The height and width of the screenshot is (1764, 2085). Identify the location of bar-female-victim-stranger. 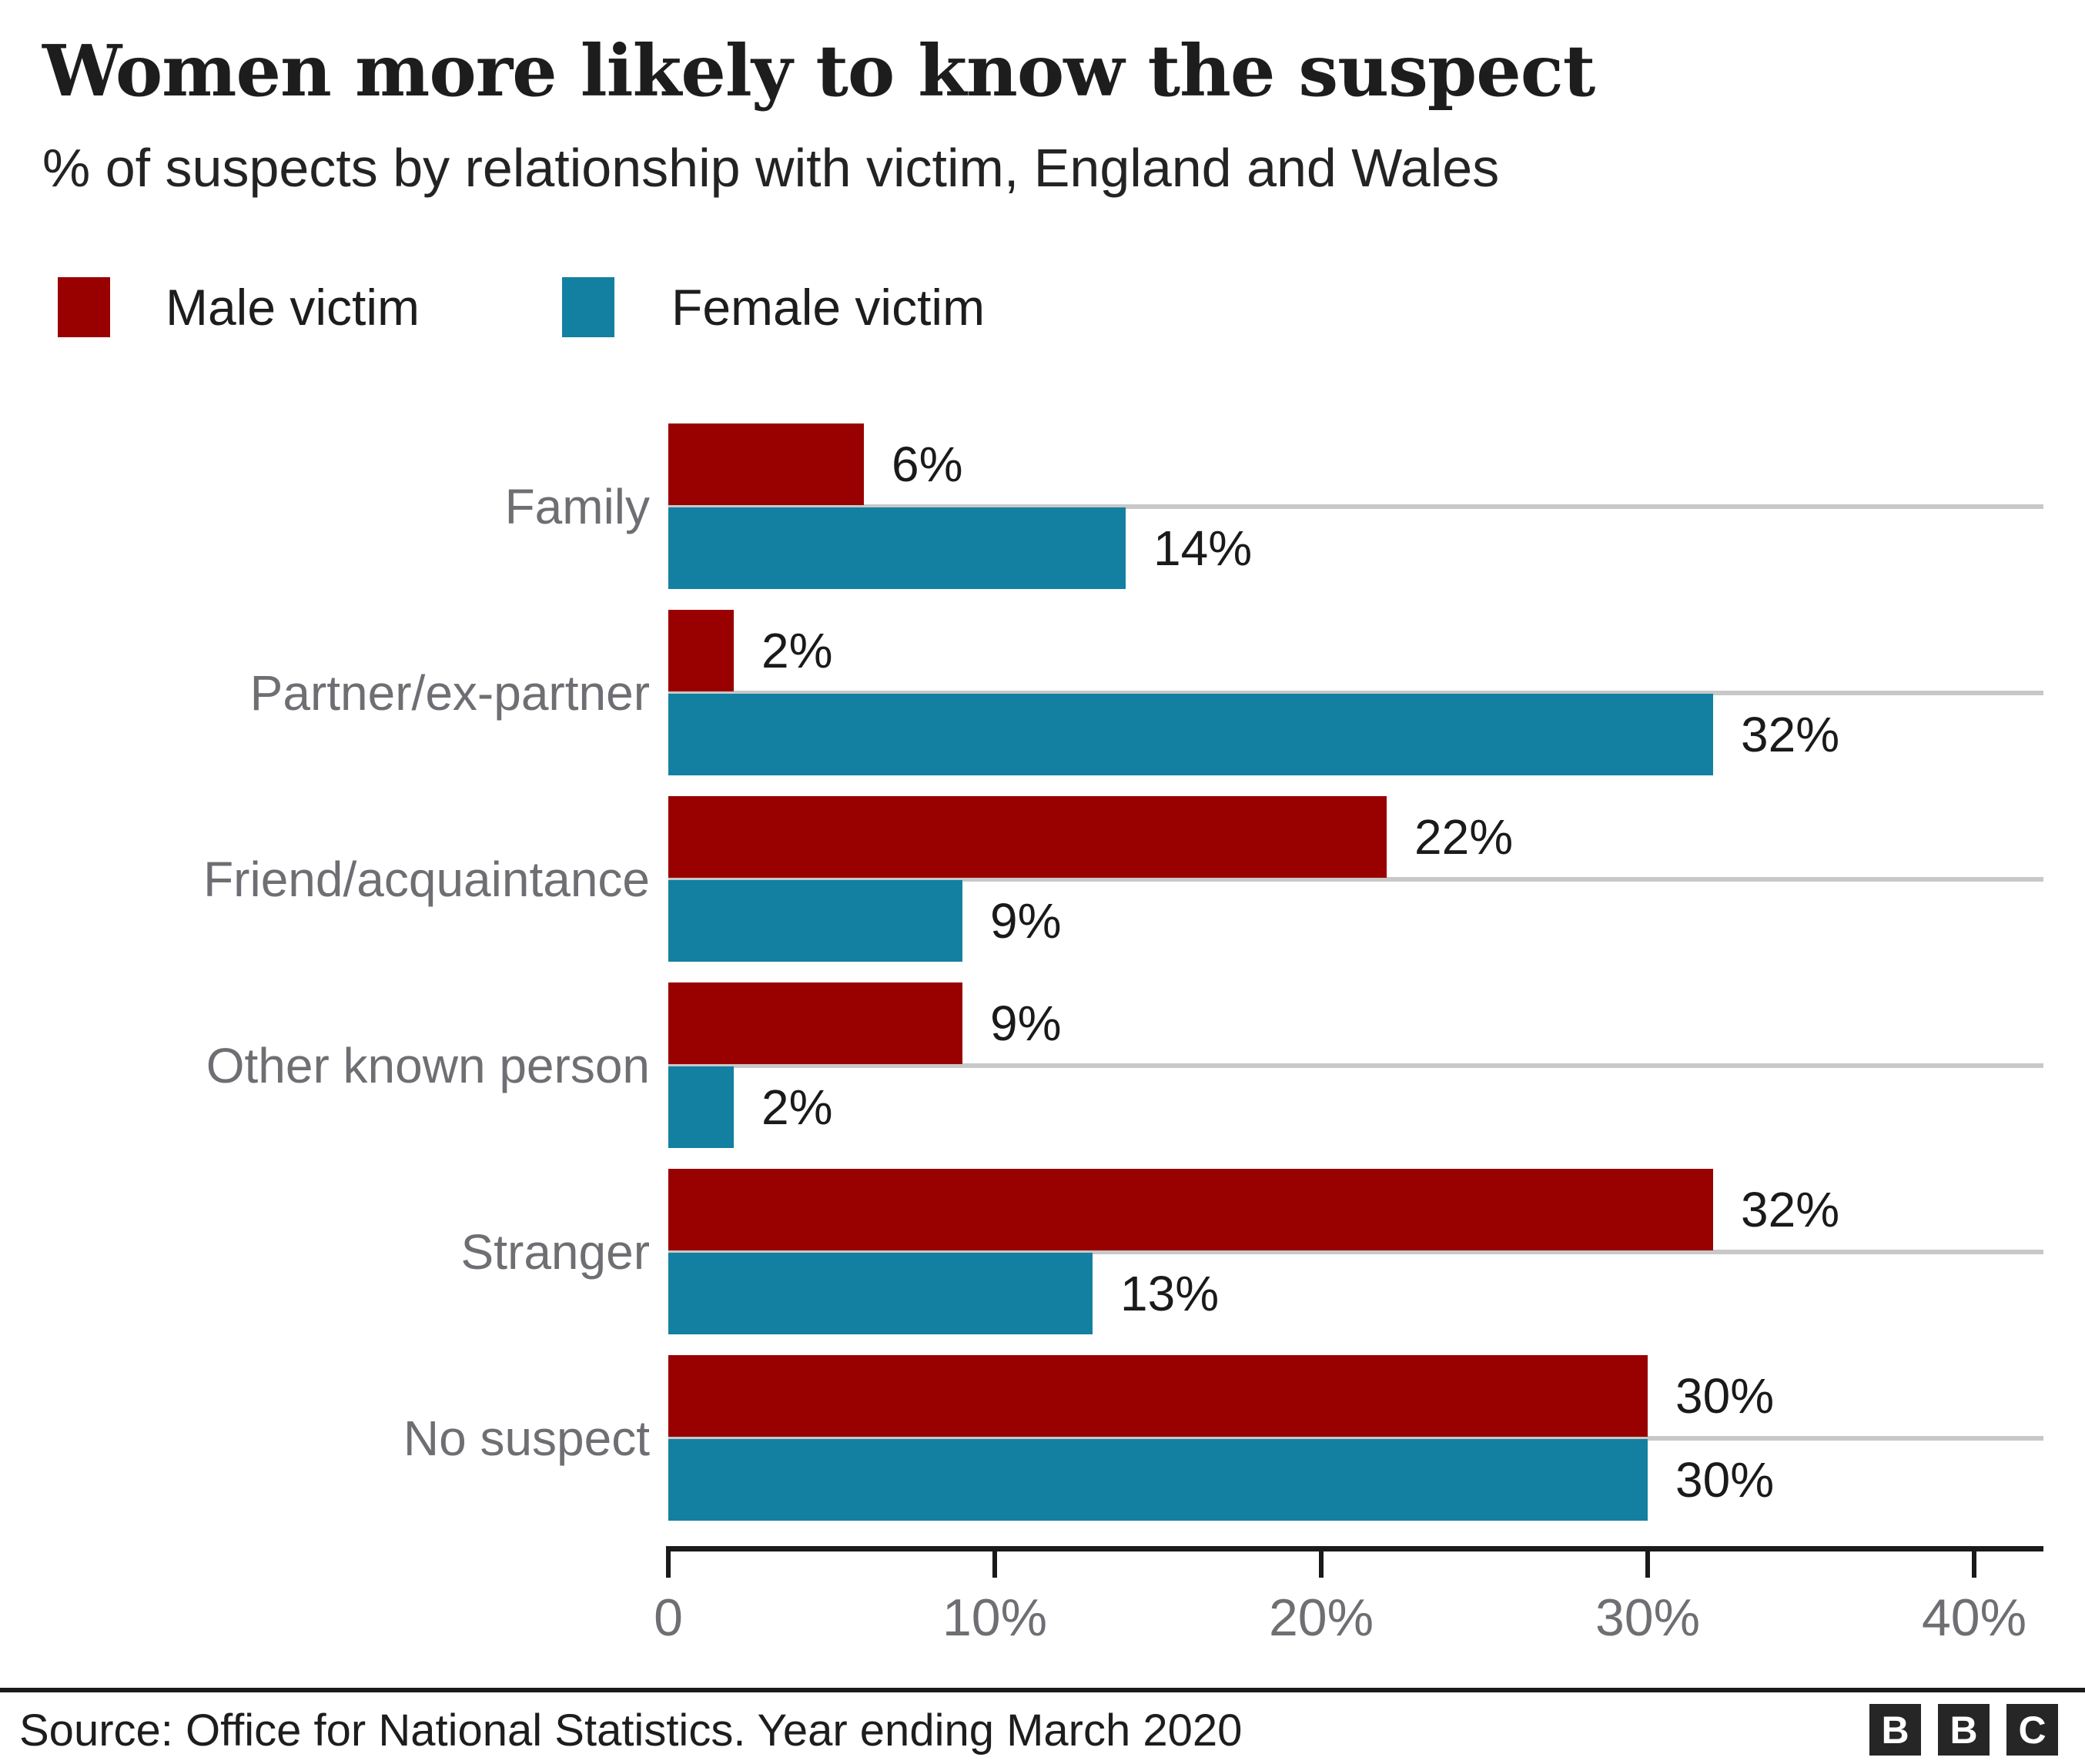
(880, 1293).